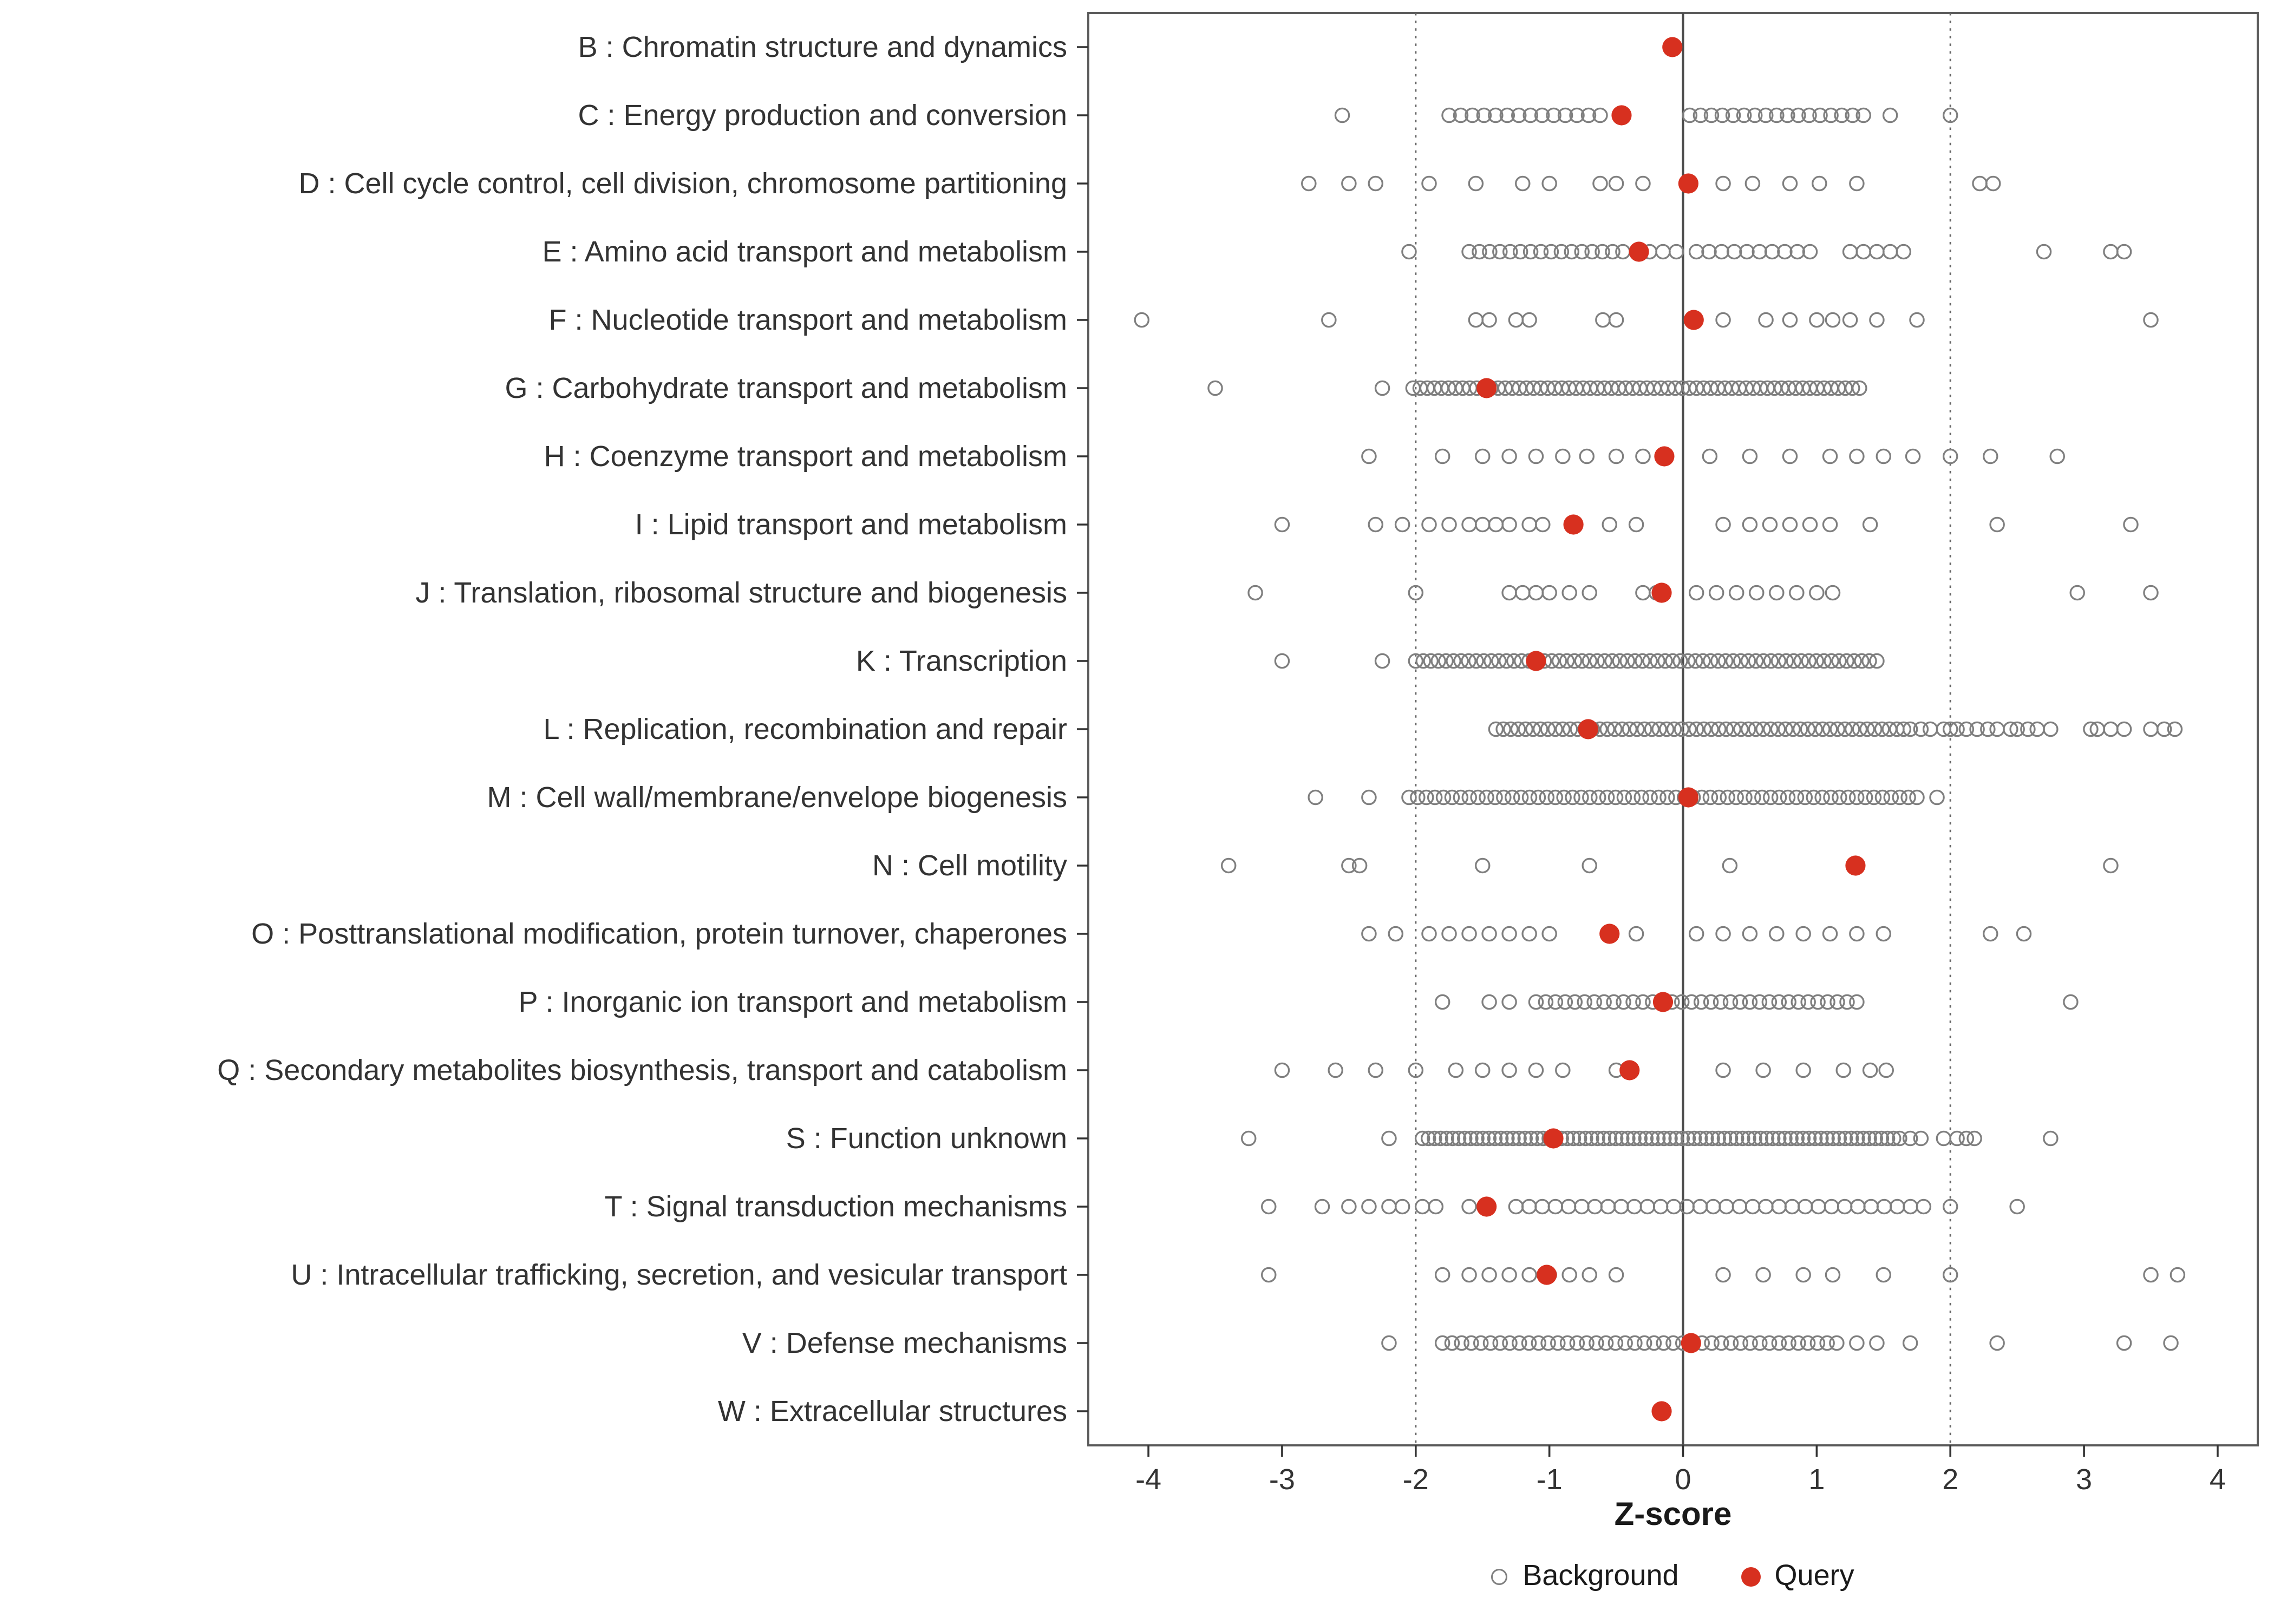 The image size is (2274, 1624). I want to click on y-axis-label: V : Defense mechanisms, so click(905, 1343).